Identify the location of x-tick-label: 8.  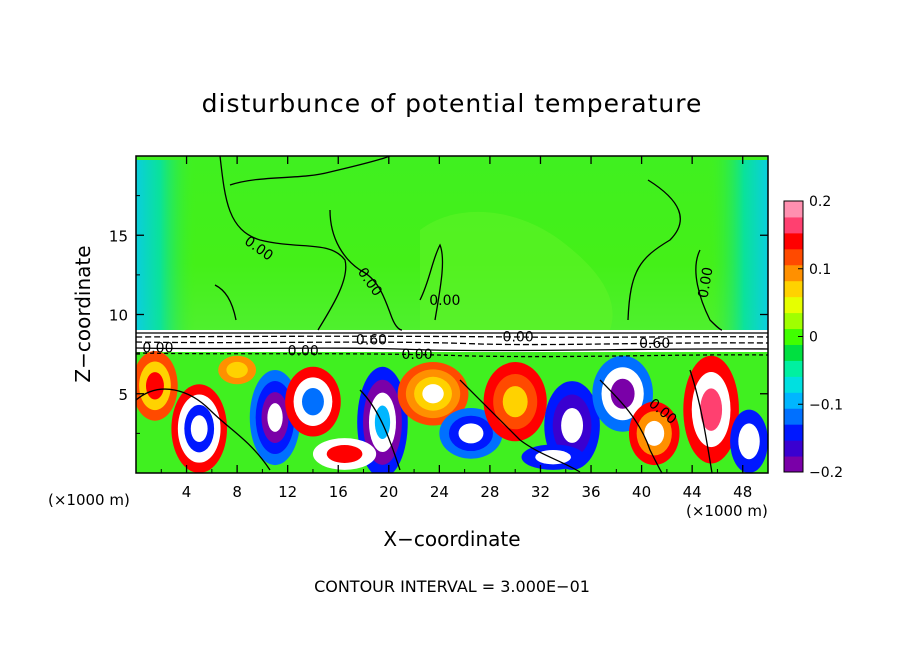
(237, 492).